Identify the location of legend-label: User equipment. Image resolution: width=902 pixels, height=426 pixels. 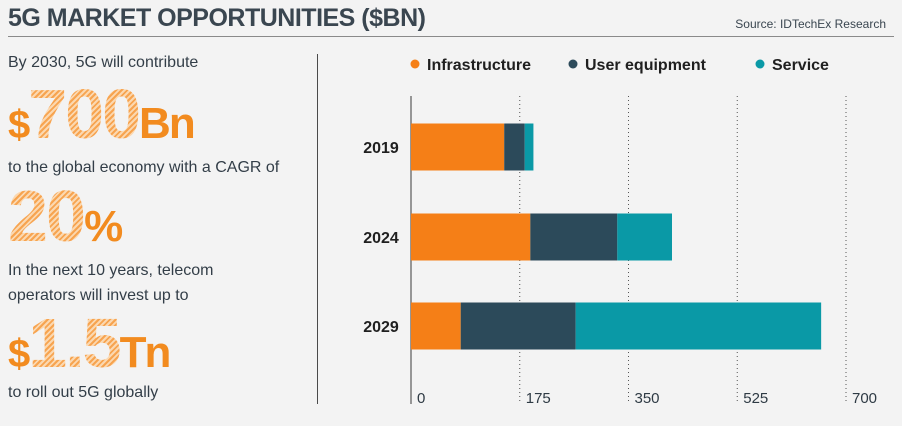
(646, 65).